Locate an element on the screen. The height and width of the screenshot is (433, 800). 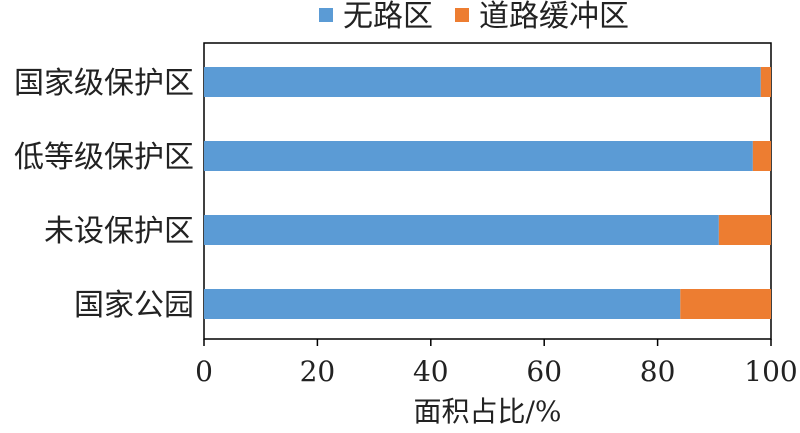
x-tick-label: 40 is located at coordinates (431, 371).